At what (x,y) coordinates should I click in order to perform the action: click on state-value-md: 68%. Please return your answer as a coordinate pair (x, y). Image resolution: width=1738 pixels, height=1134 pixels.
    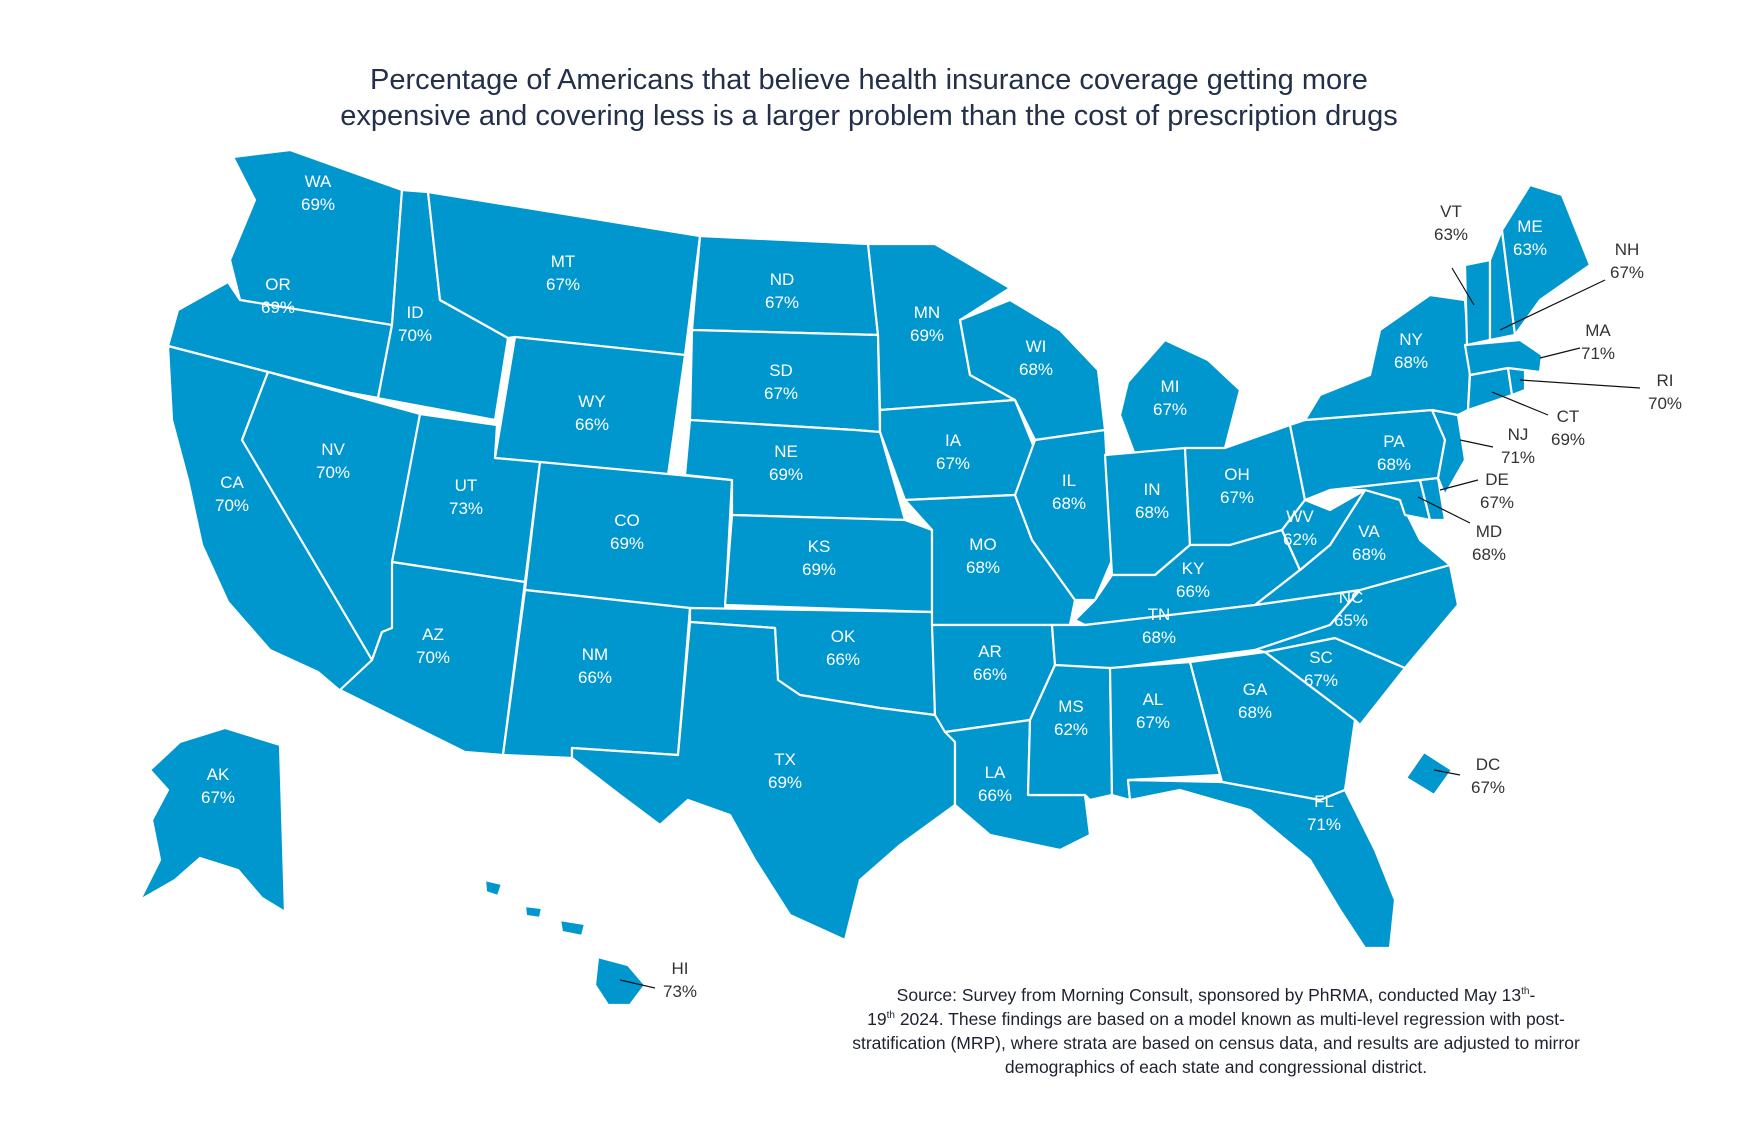
    Looking at the image, I should click on (1489, 554).